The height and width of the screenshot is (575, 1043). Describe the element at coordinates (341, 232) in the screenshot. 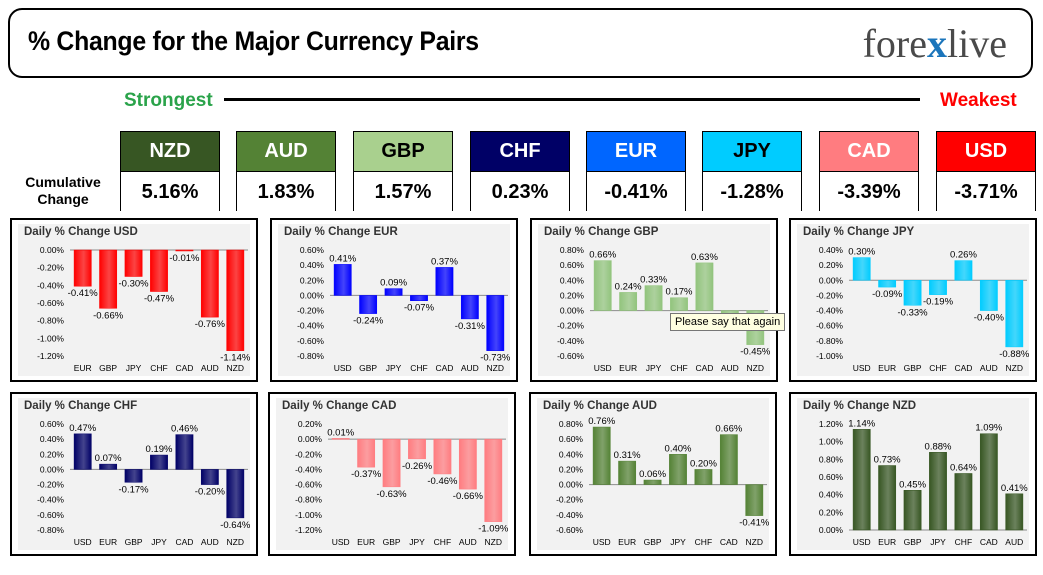

I see `chart-title: Daily % Change EUR` at that location.